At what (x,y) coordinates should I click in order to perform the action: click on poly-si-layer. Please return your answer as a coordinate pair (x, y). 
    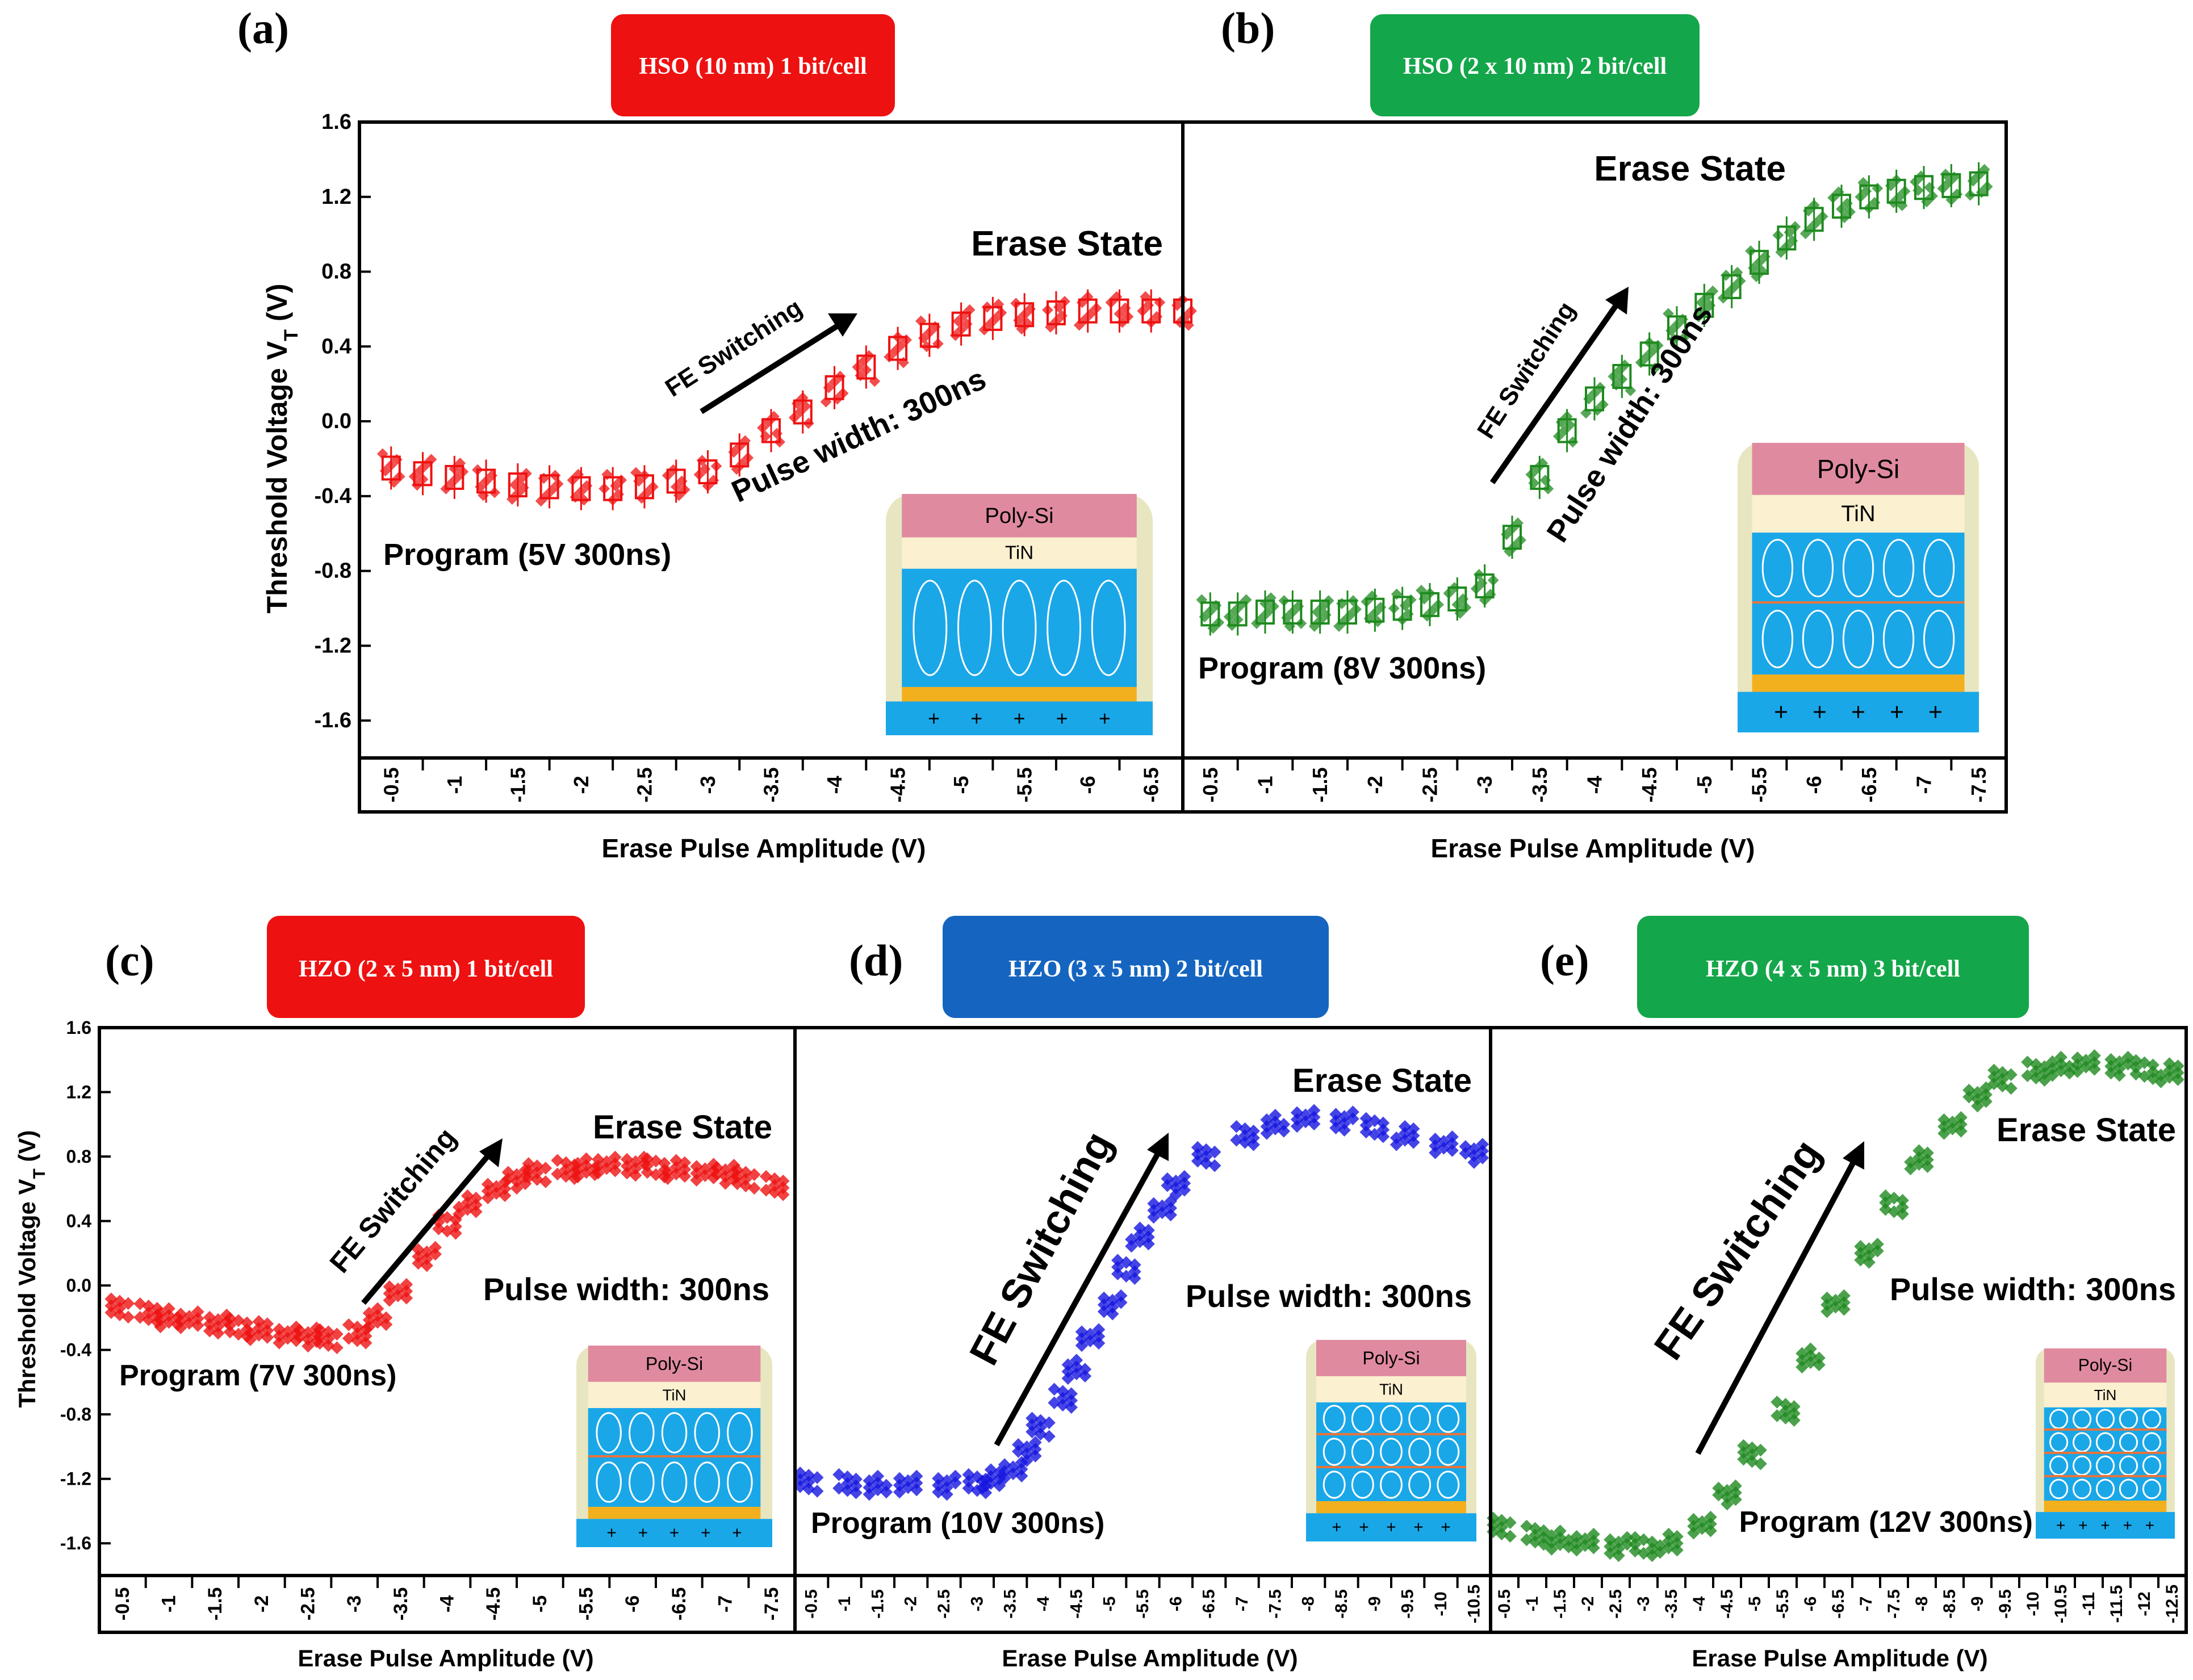
    Looking at the image, I should click on (1391, 1358).